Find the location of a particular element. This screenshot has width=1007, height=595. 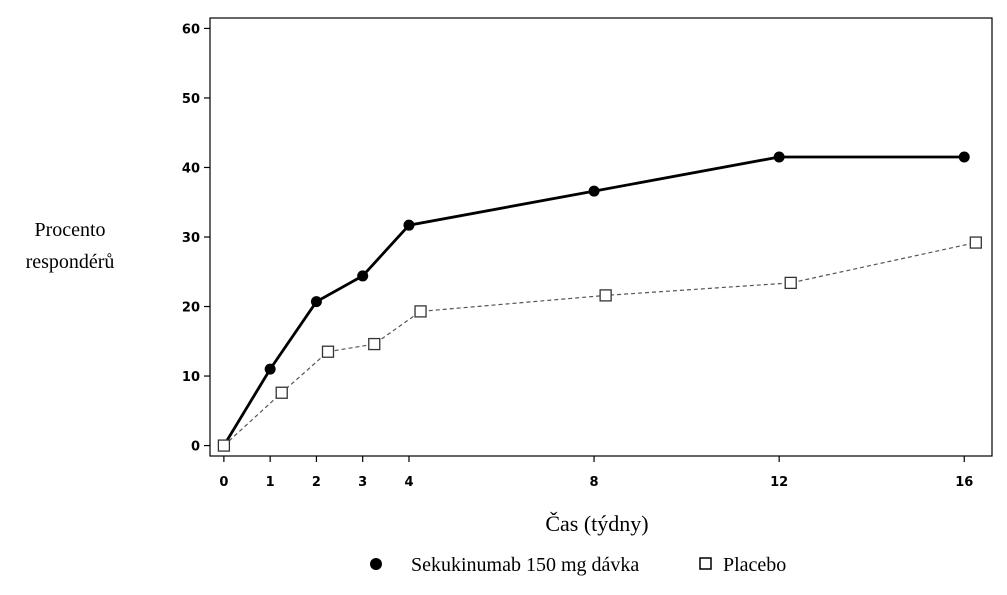

x-tick-label: 8 is located at coordinates (594, 482).